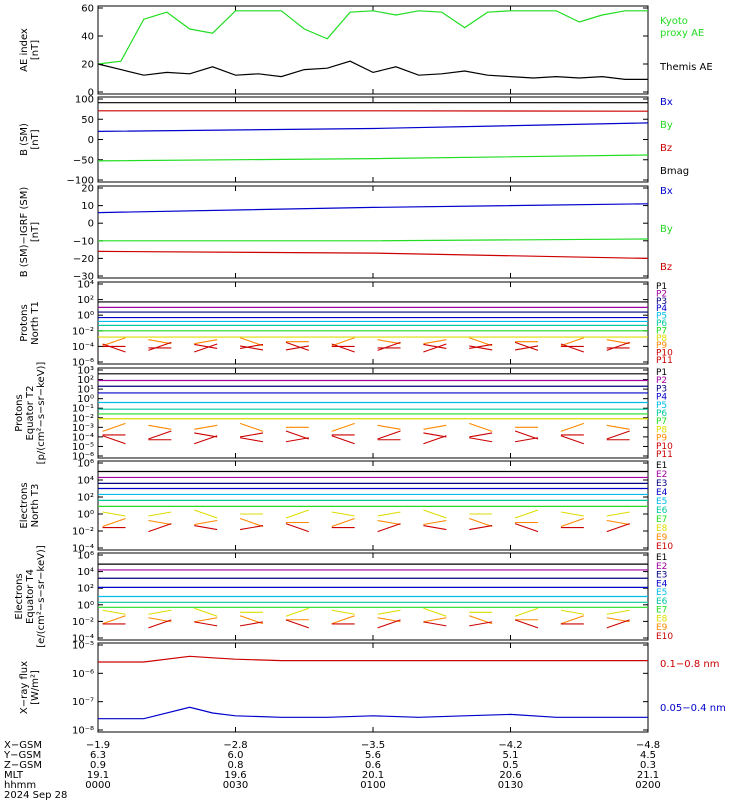  I want to click on y-axis-label-line: [p/(cm²−s−sr−keV)], so click(41, 413).